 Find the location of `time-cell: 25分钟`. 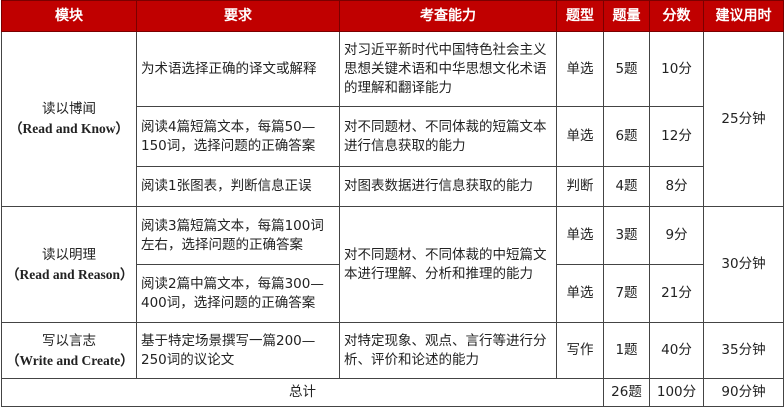

time-cell: 25分钟 is located at coordinates (743, 119).